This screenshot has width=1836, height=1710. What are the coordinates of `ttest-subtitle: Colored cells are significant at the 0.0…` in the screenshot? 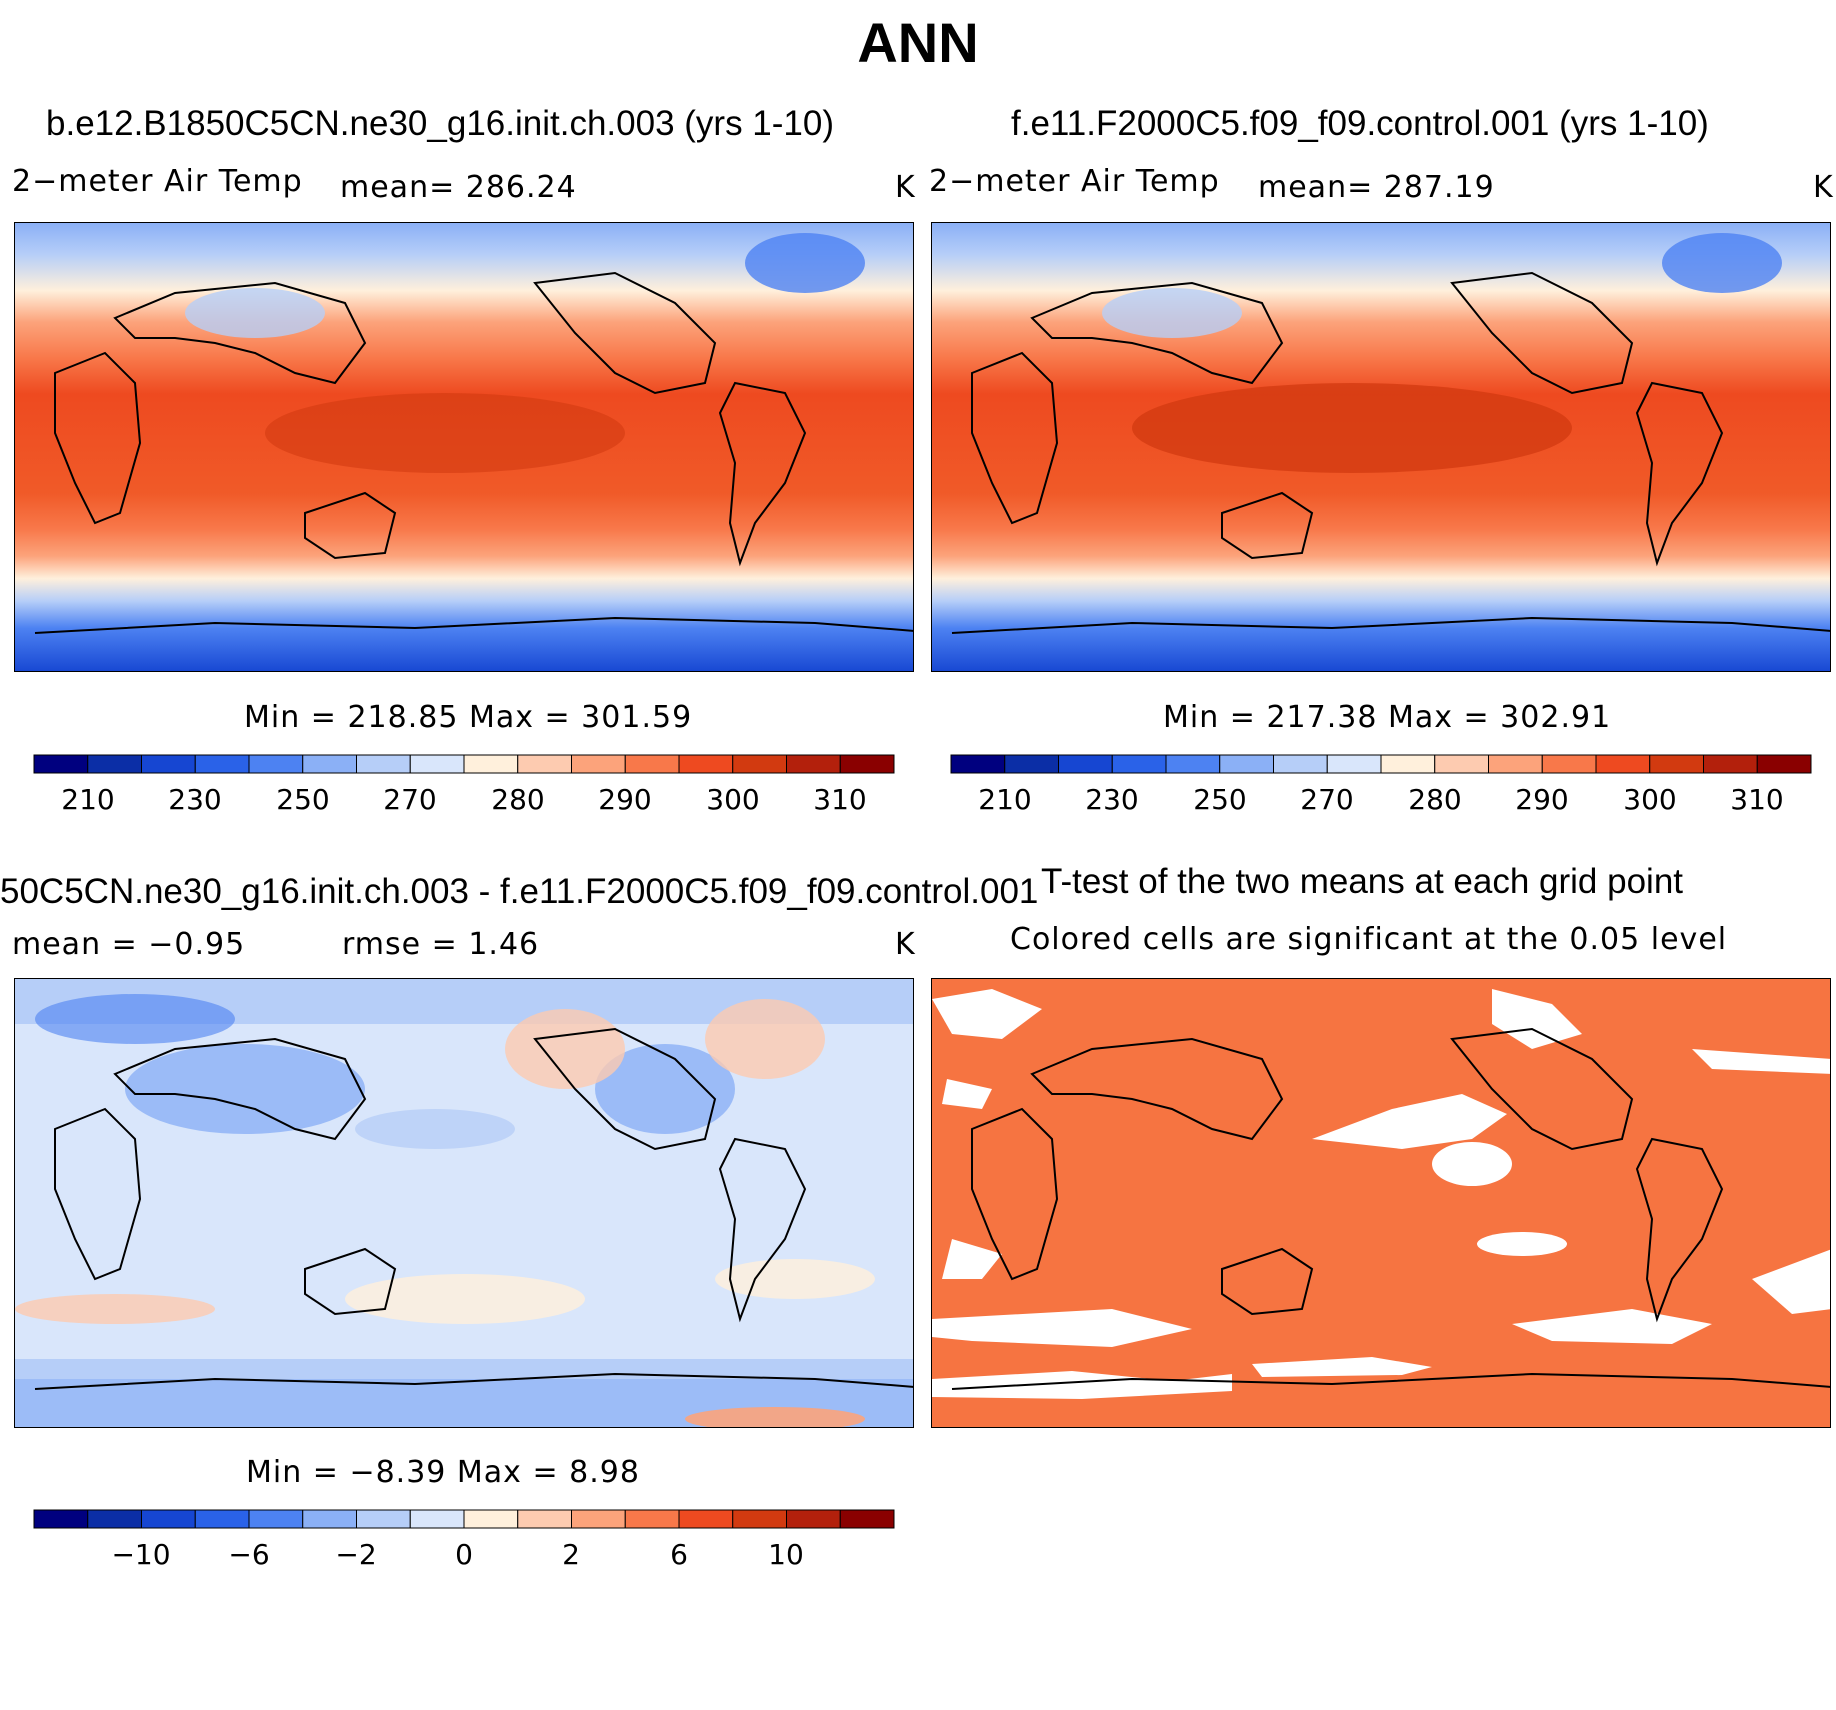 It's located at (1369, 939).